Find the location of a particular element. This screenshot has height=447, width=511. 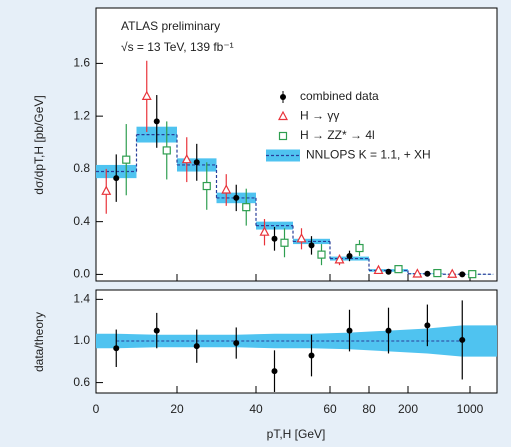

legend-label: H → ZZ* → 4l is located at coordinates (337, 135).